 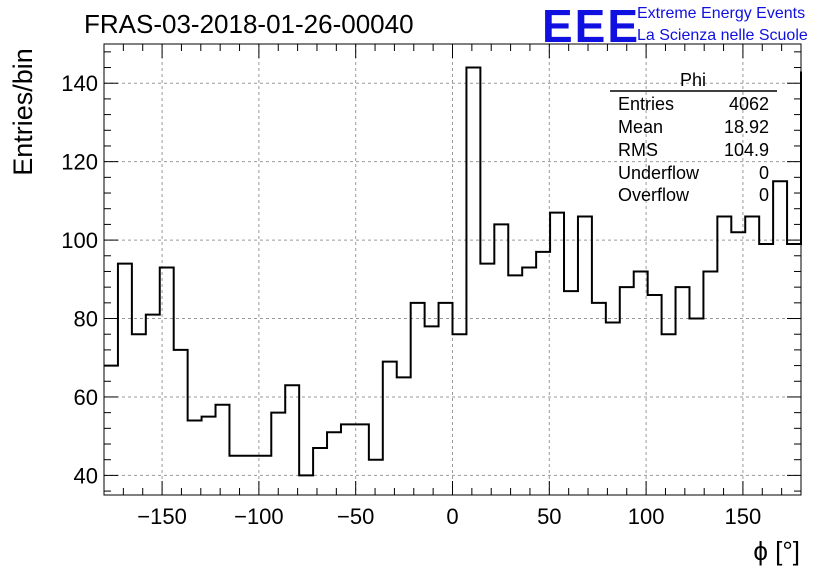 I want to click on y-tick-label: 80, so click(x=86, y=319).